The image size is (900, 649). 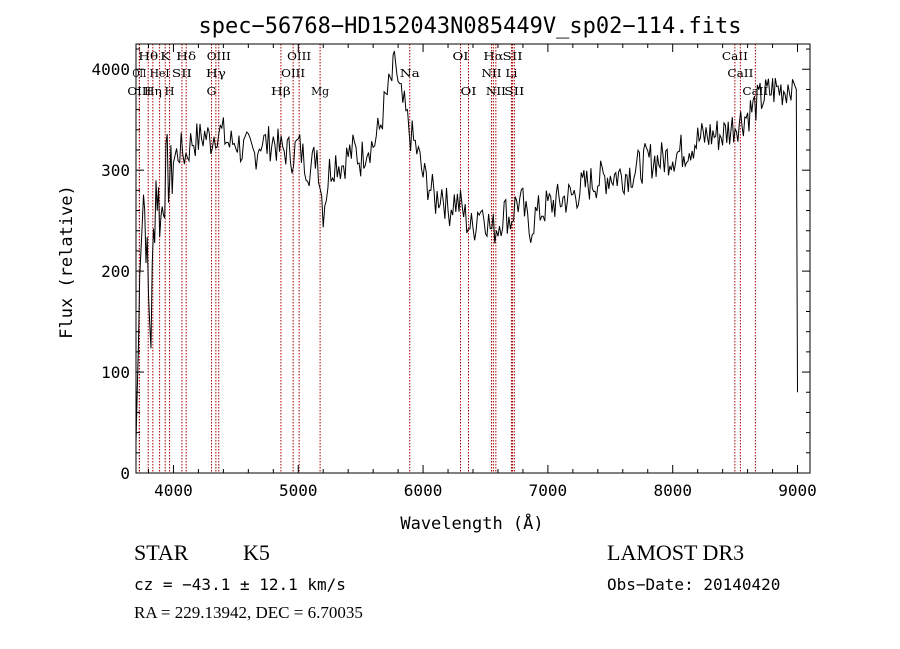 I want to click on y-tick-label: 200, so click(x=115, y=271).